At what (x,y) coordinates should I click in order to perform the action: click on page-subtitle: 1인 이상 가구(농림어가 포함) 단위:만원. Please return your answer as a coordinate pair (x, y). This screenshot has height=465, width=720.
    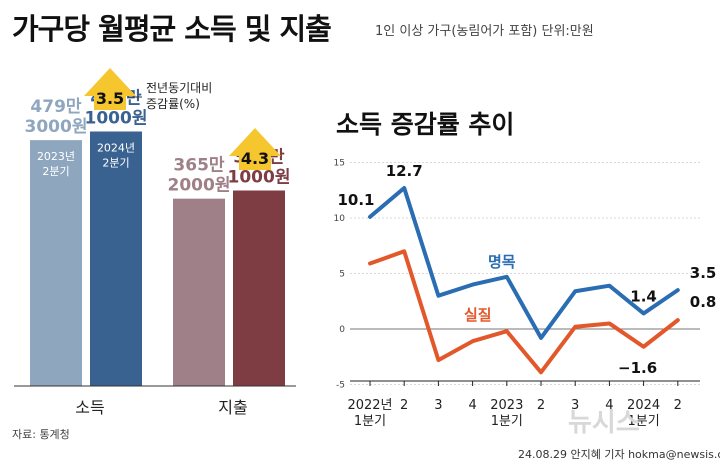
    Looking at the image, I should click on (484, 31).